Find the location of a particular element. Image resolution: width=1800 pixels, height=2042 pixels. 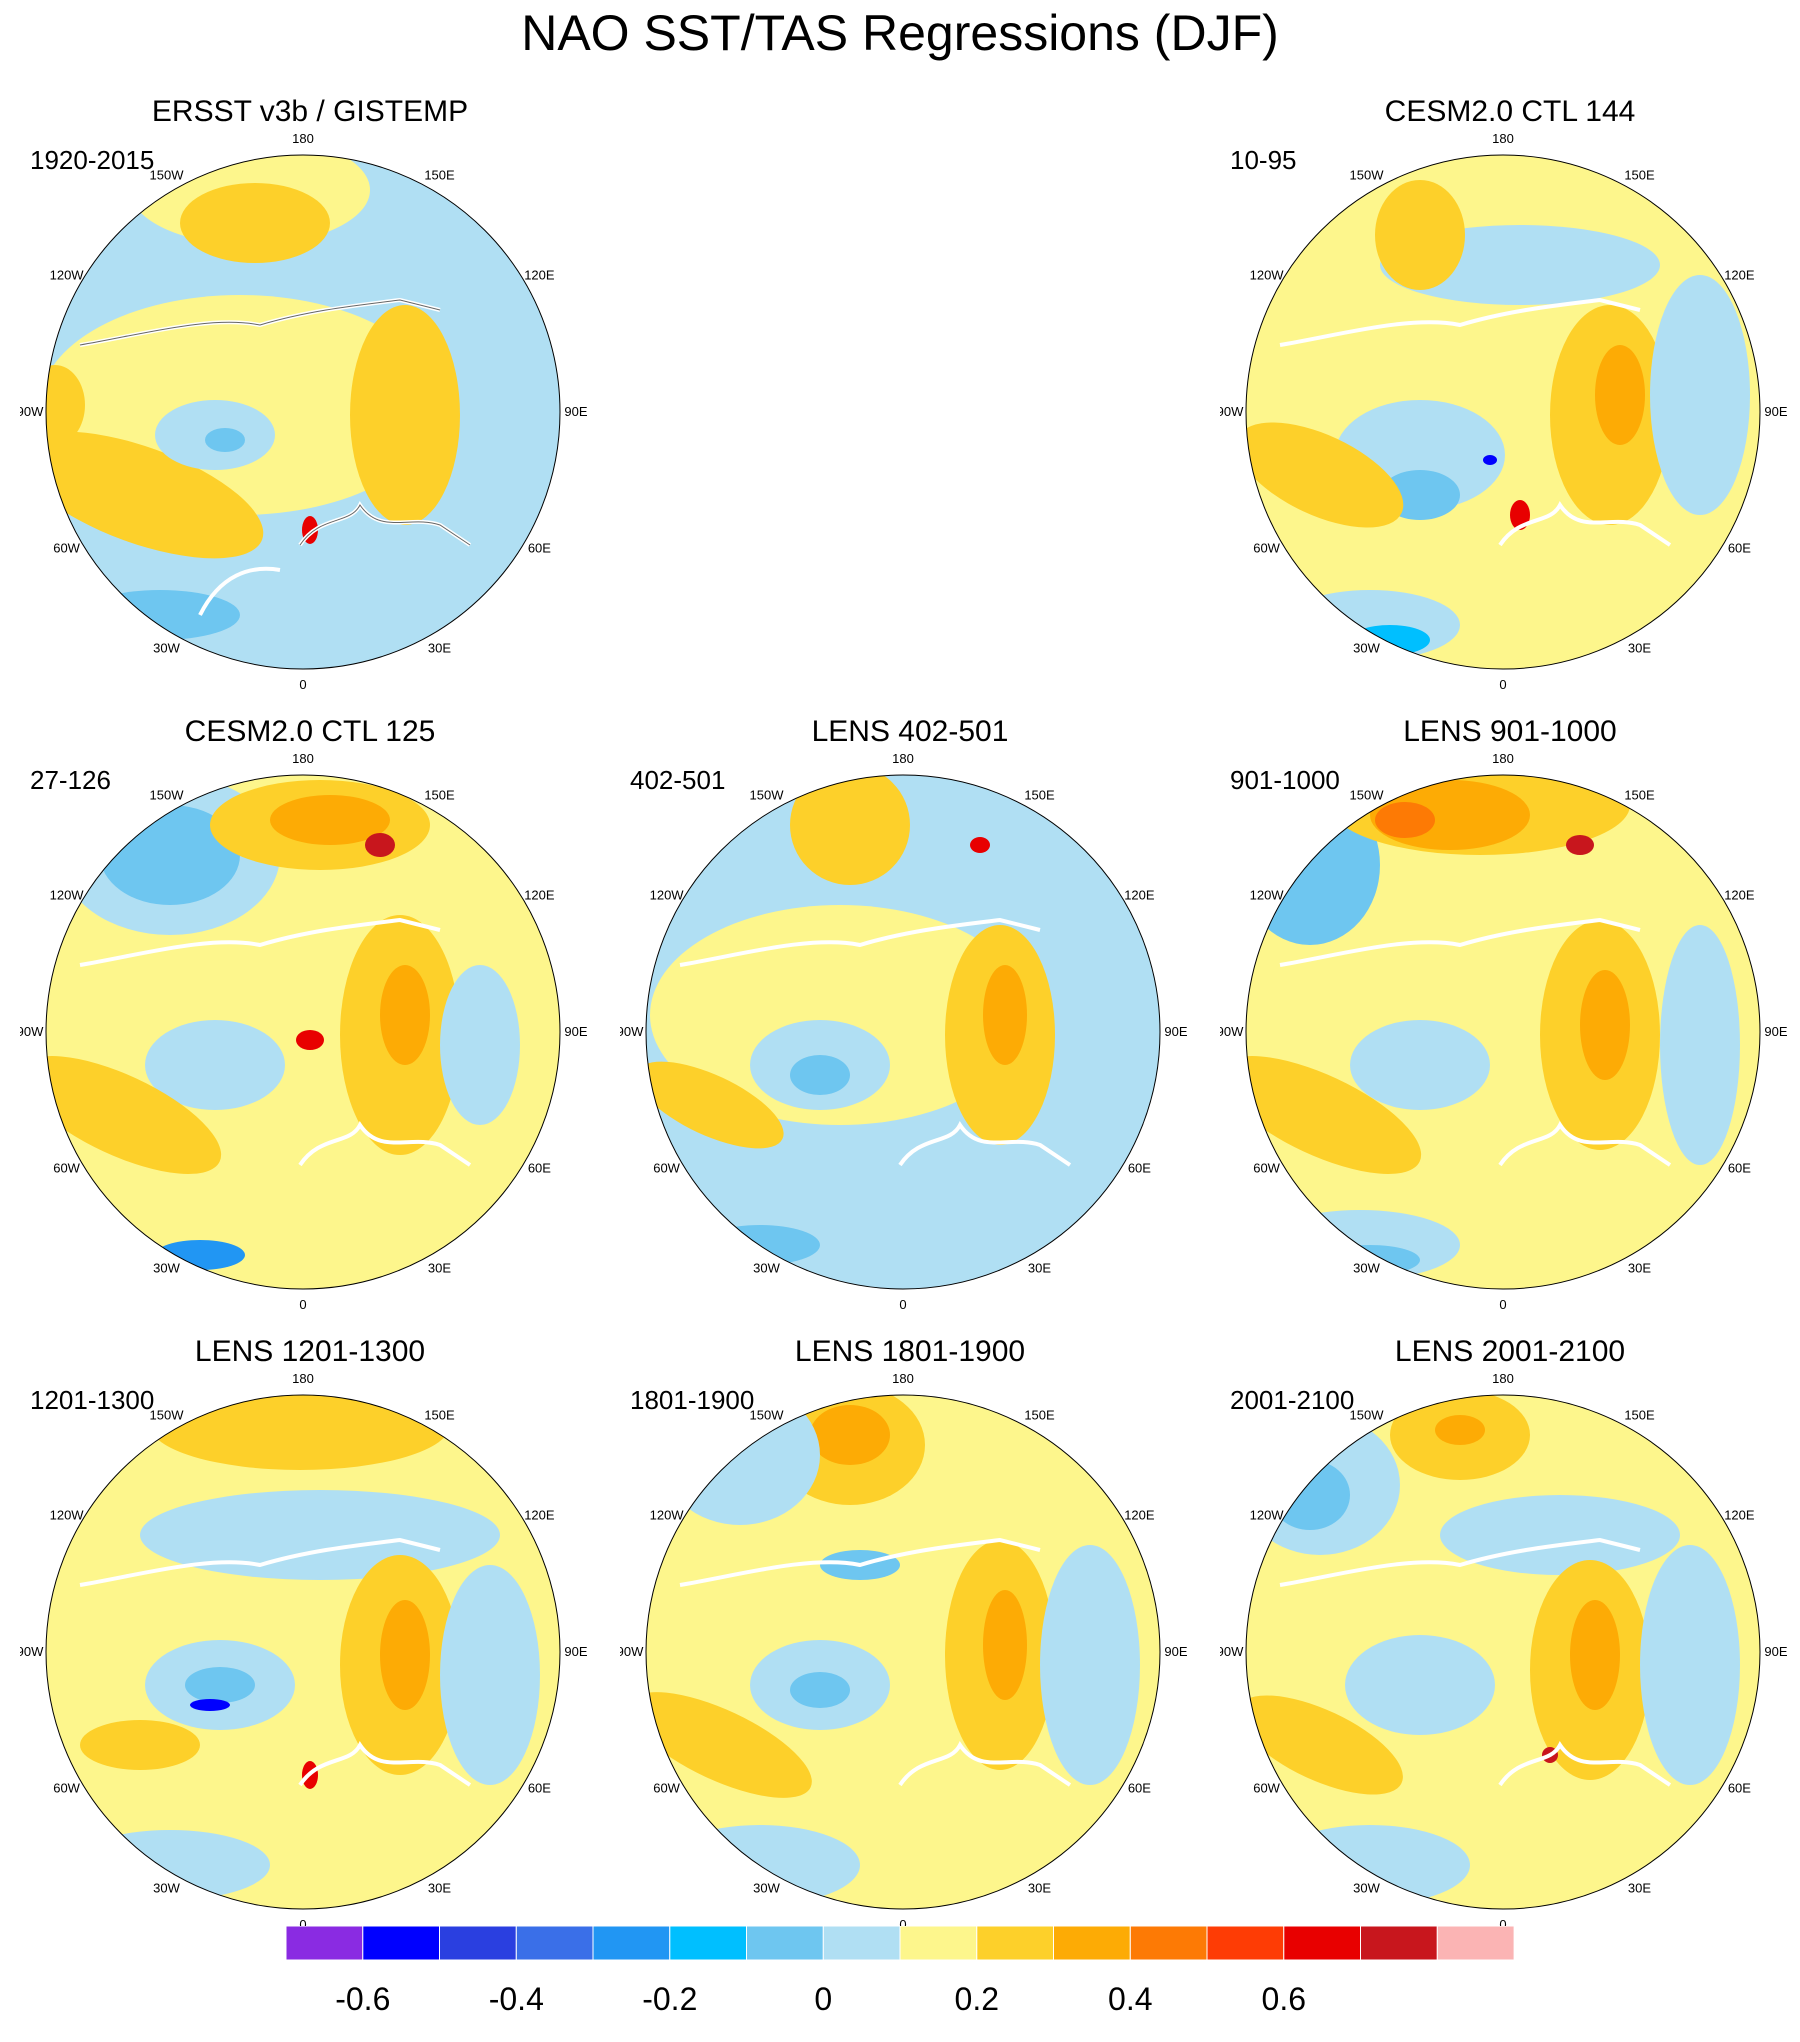

colorbar-tick-label: -0.6 is located at coordinates (362, 1999).